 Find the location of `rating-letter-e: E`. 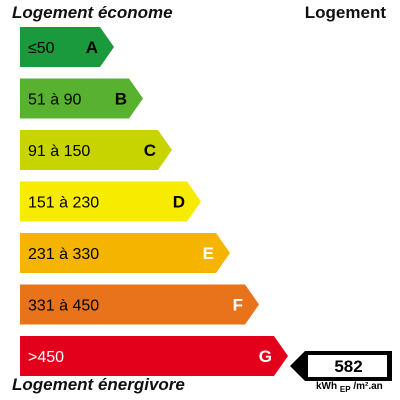

rating-letter-e: E is located at coordinates (208, 253).